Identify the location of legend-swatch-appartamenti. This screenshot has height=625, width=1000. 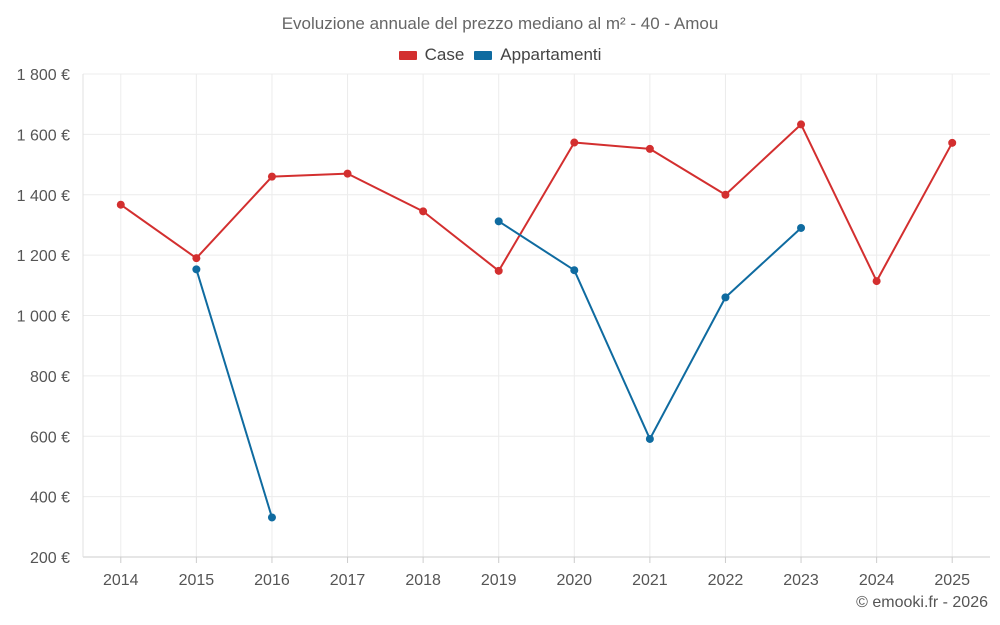
(483, 55).